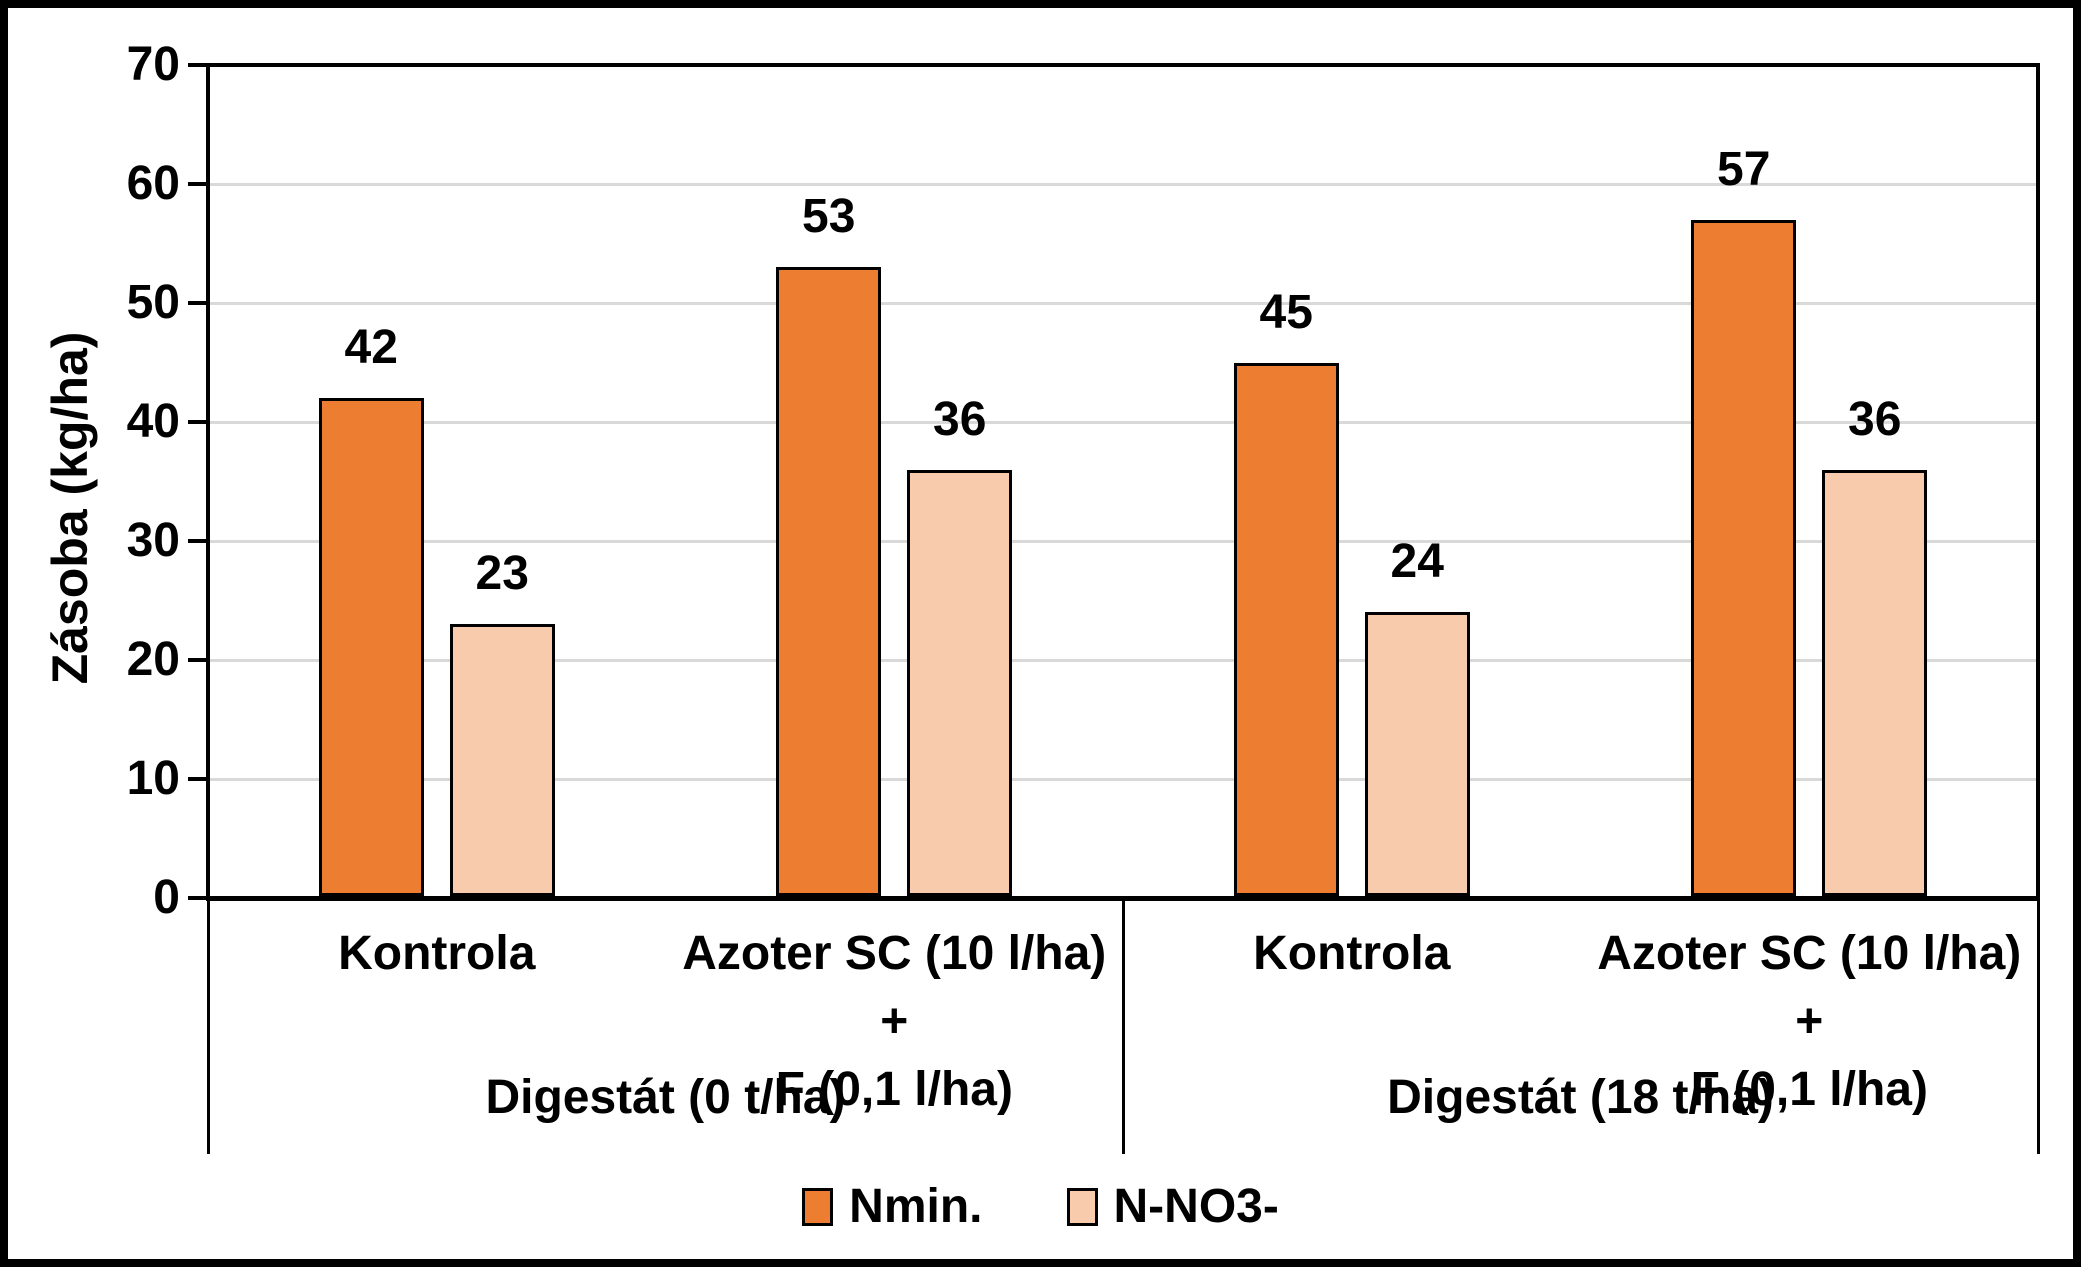  What do you see at coordinates (208, 483) in the screenshot?
I see `y-axis-line` at bounding box center [208, 483].